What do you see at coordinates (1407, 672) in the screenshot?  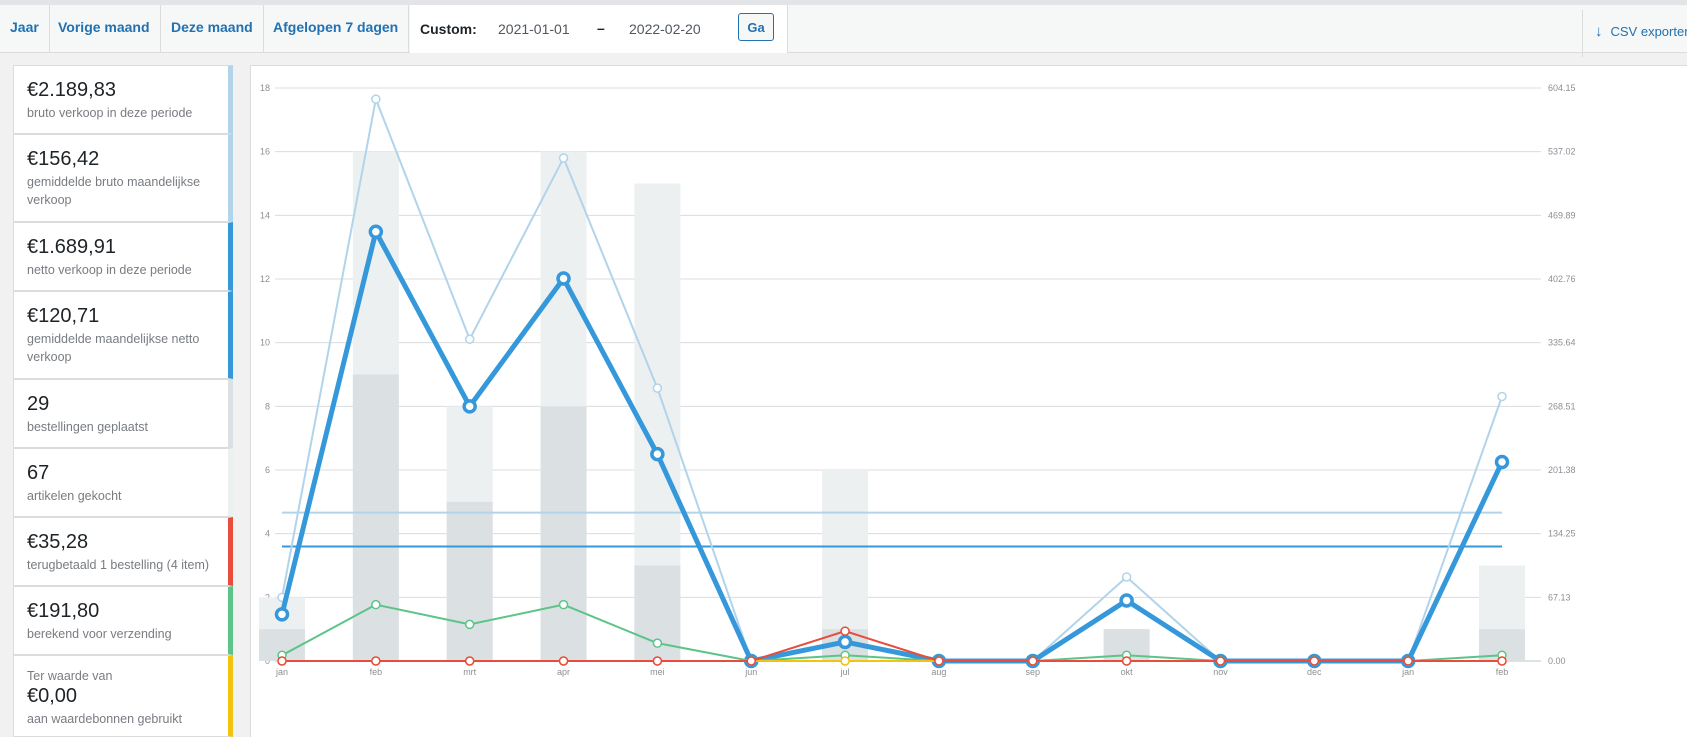 I see `x-tick-label: jan` at bounding box center [1407, 672].